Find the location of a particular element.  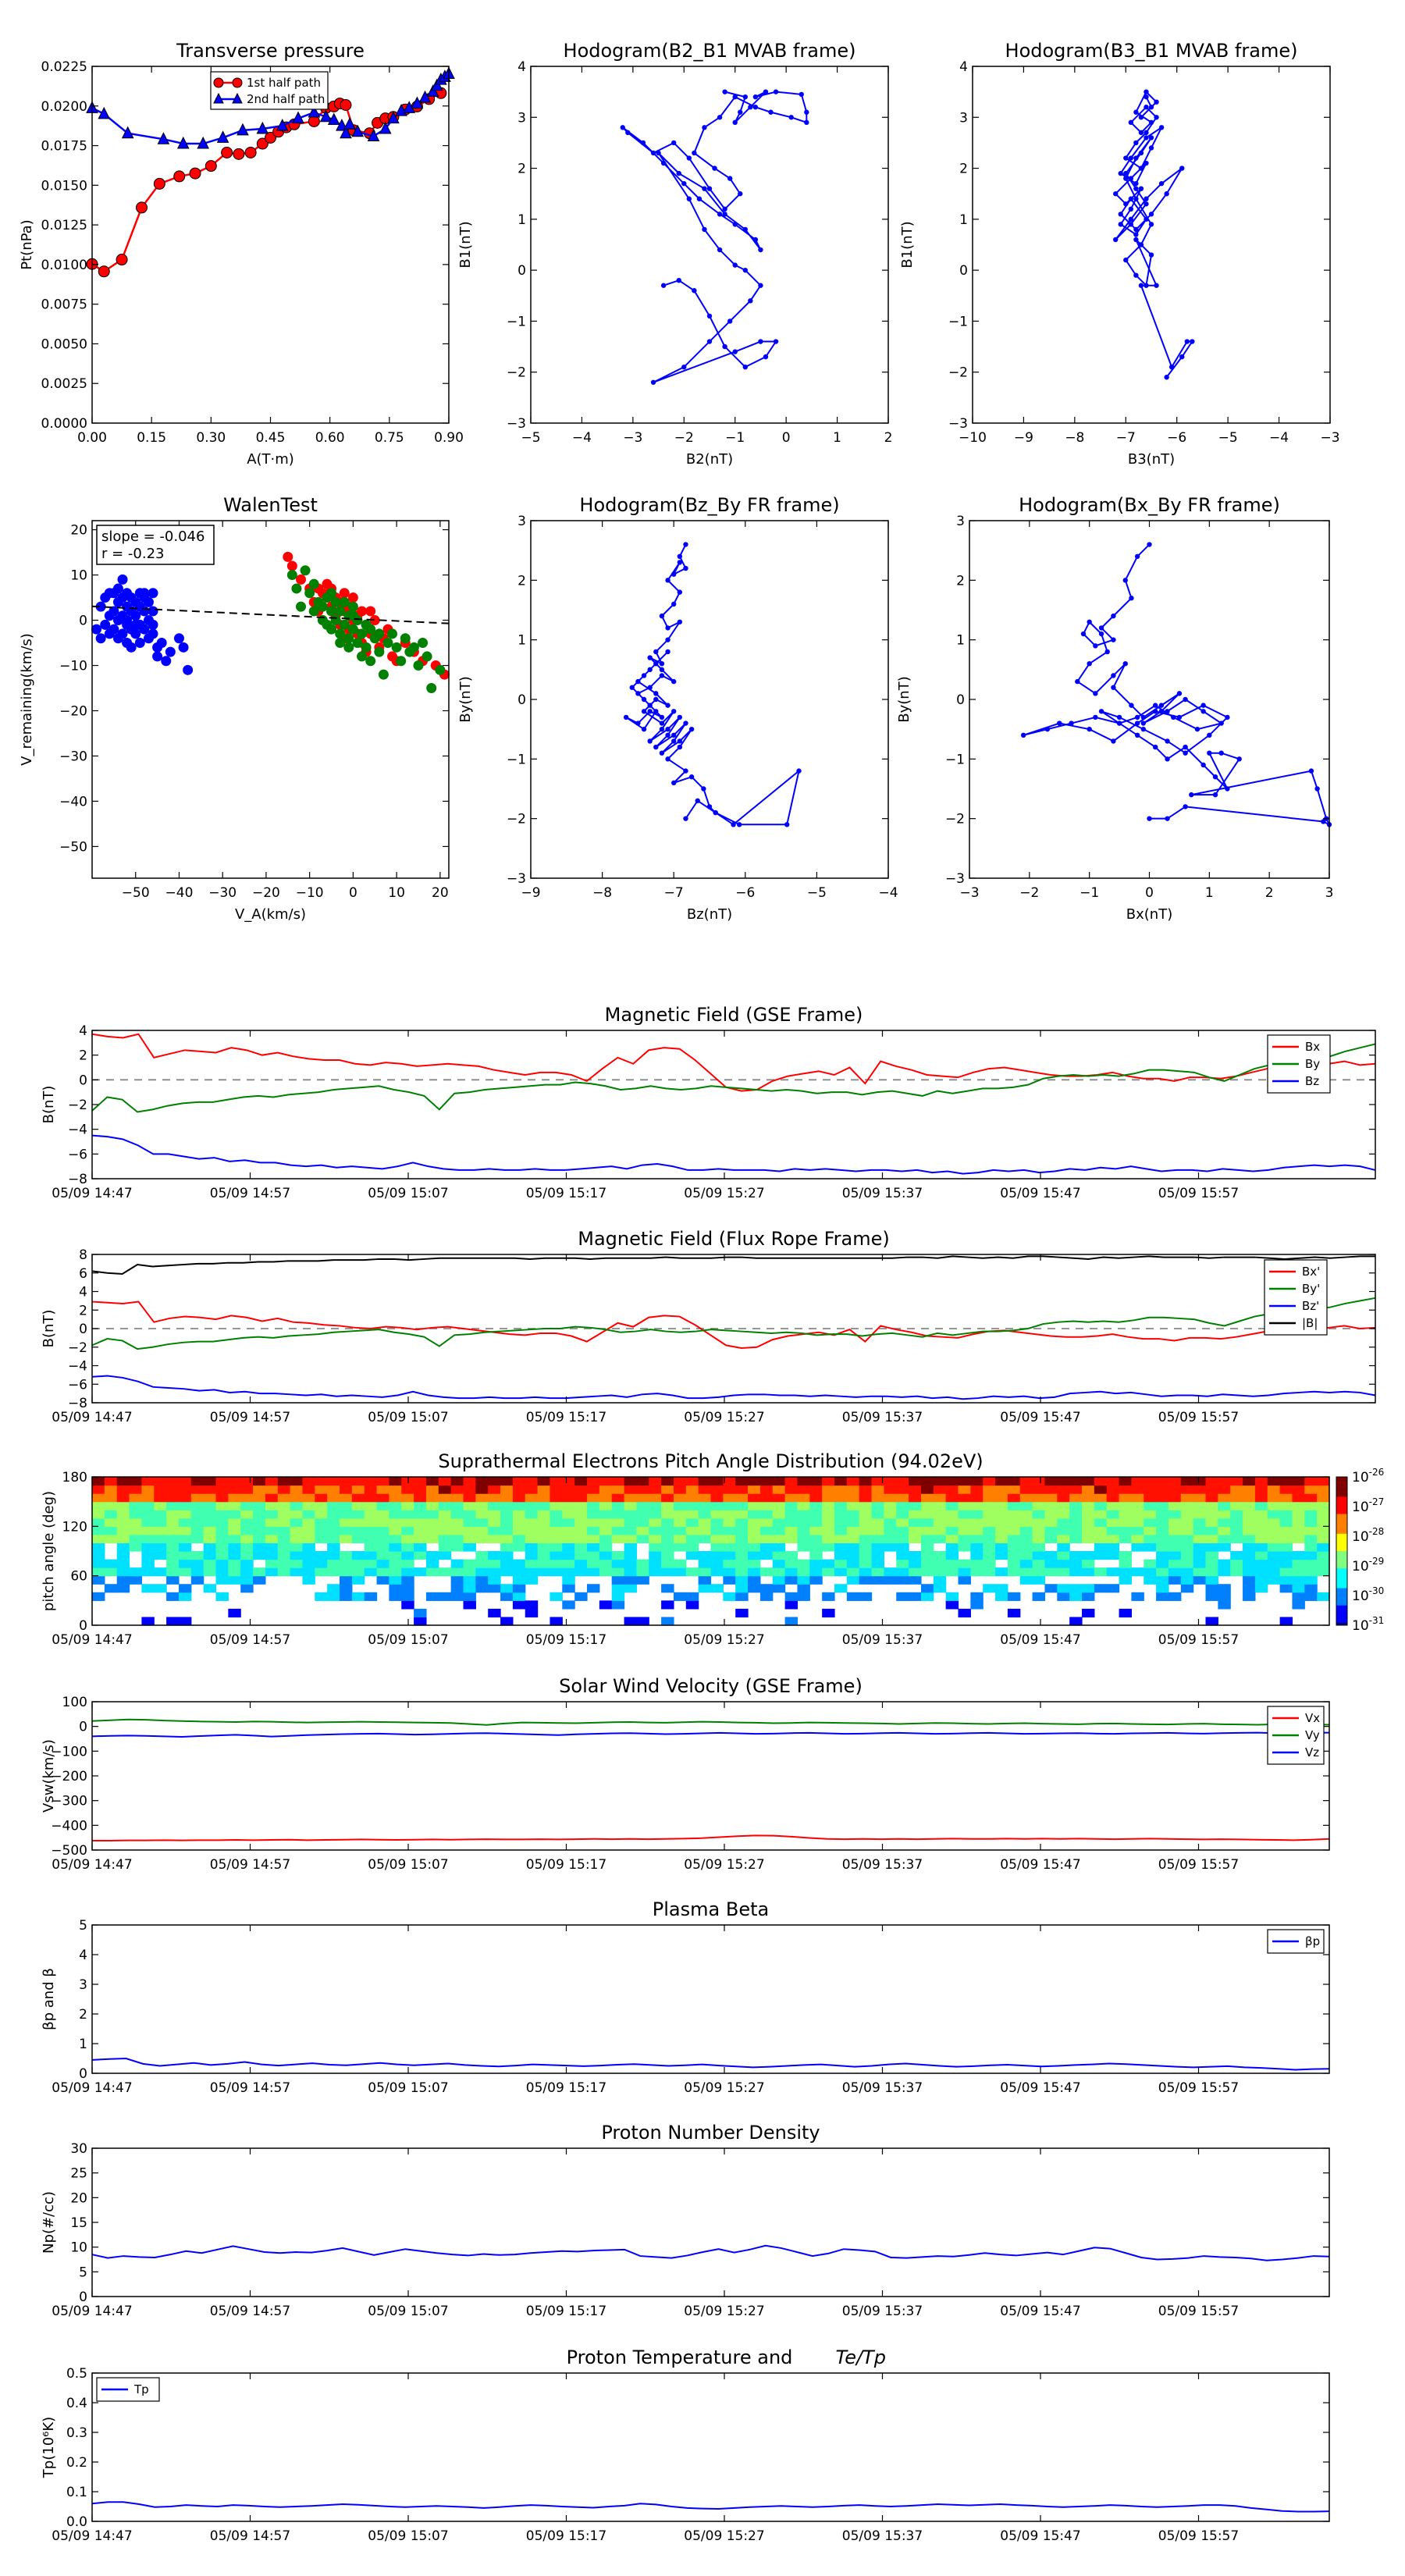

x-tick-label: 05/09 15:17 is located at coordinates (566, 2311).